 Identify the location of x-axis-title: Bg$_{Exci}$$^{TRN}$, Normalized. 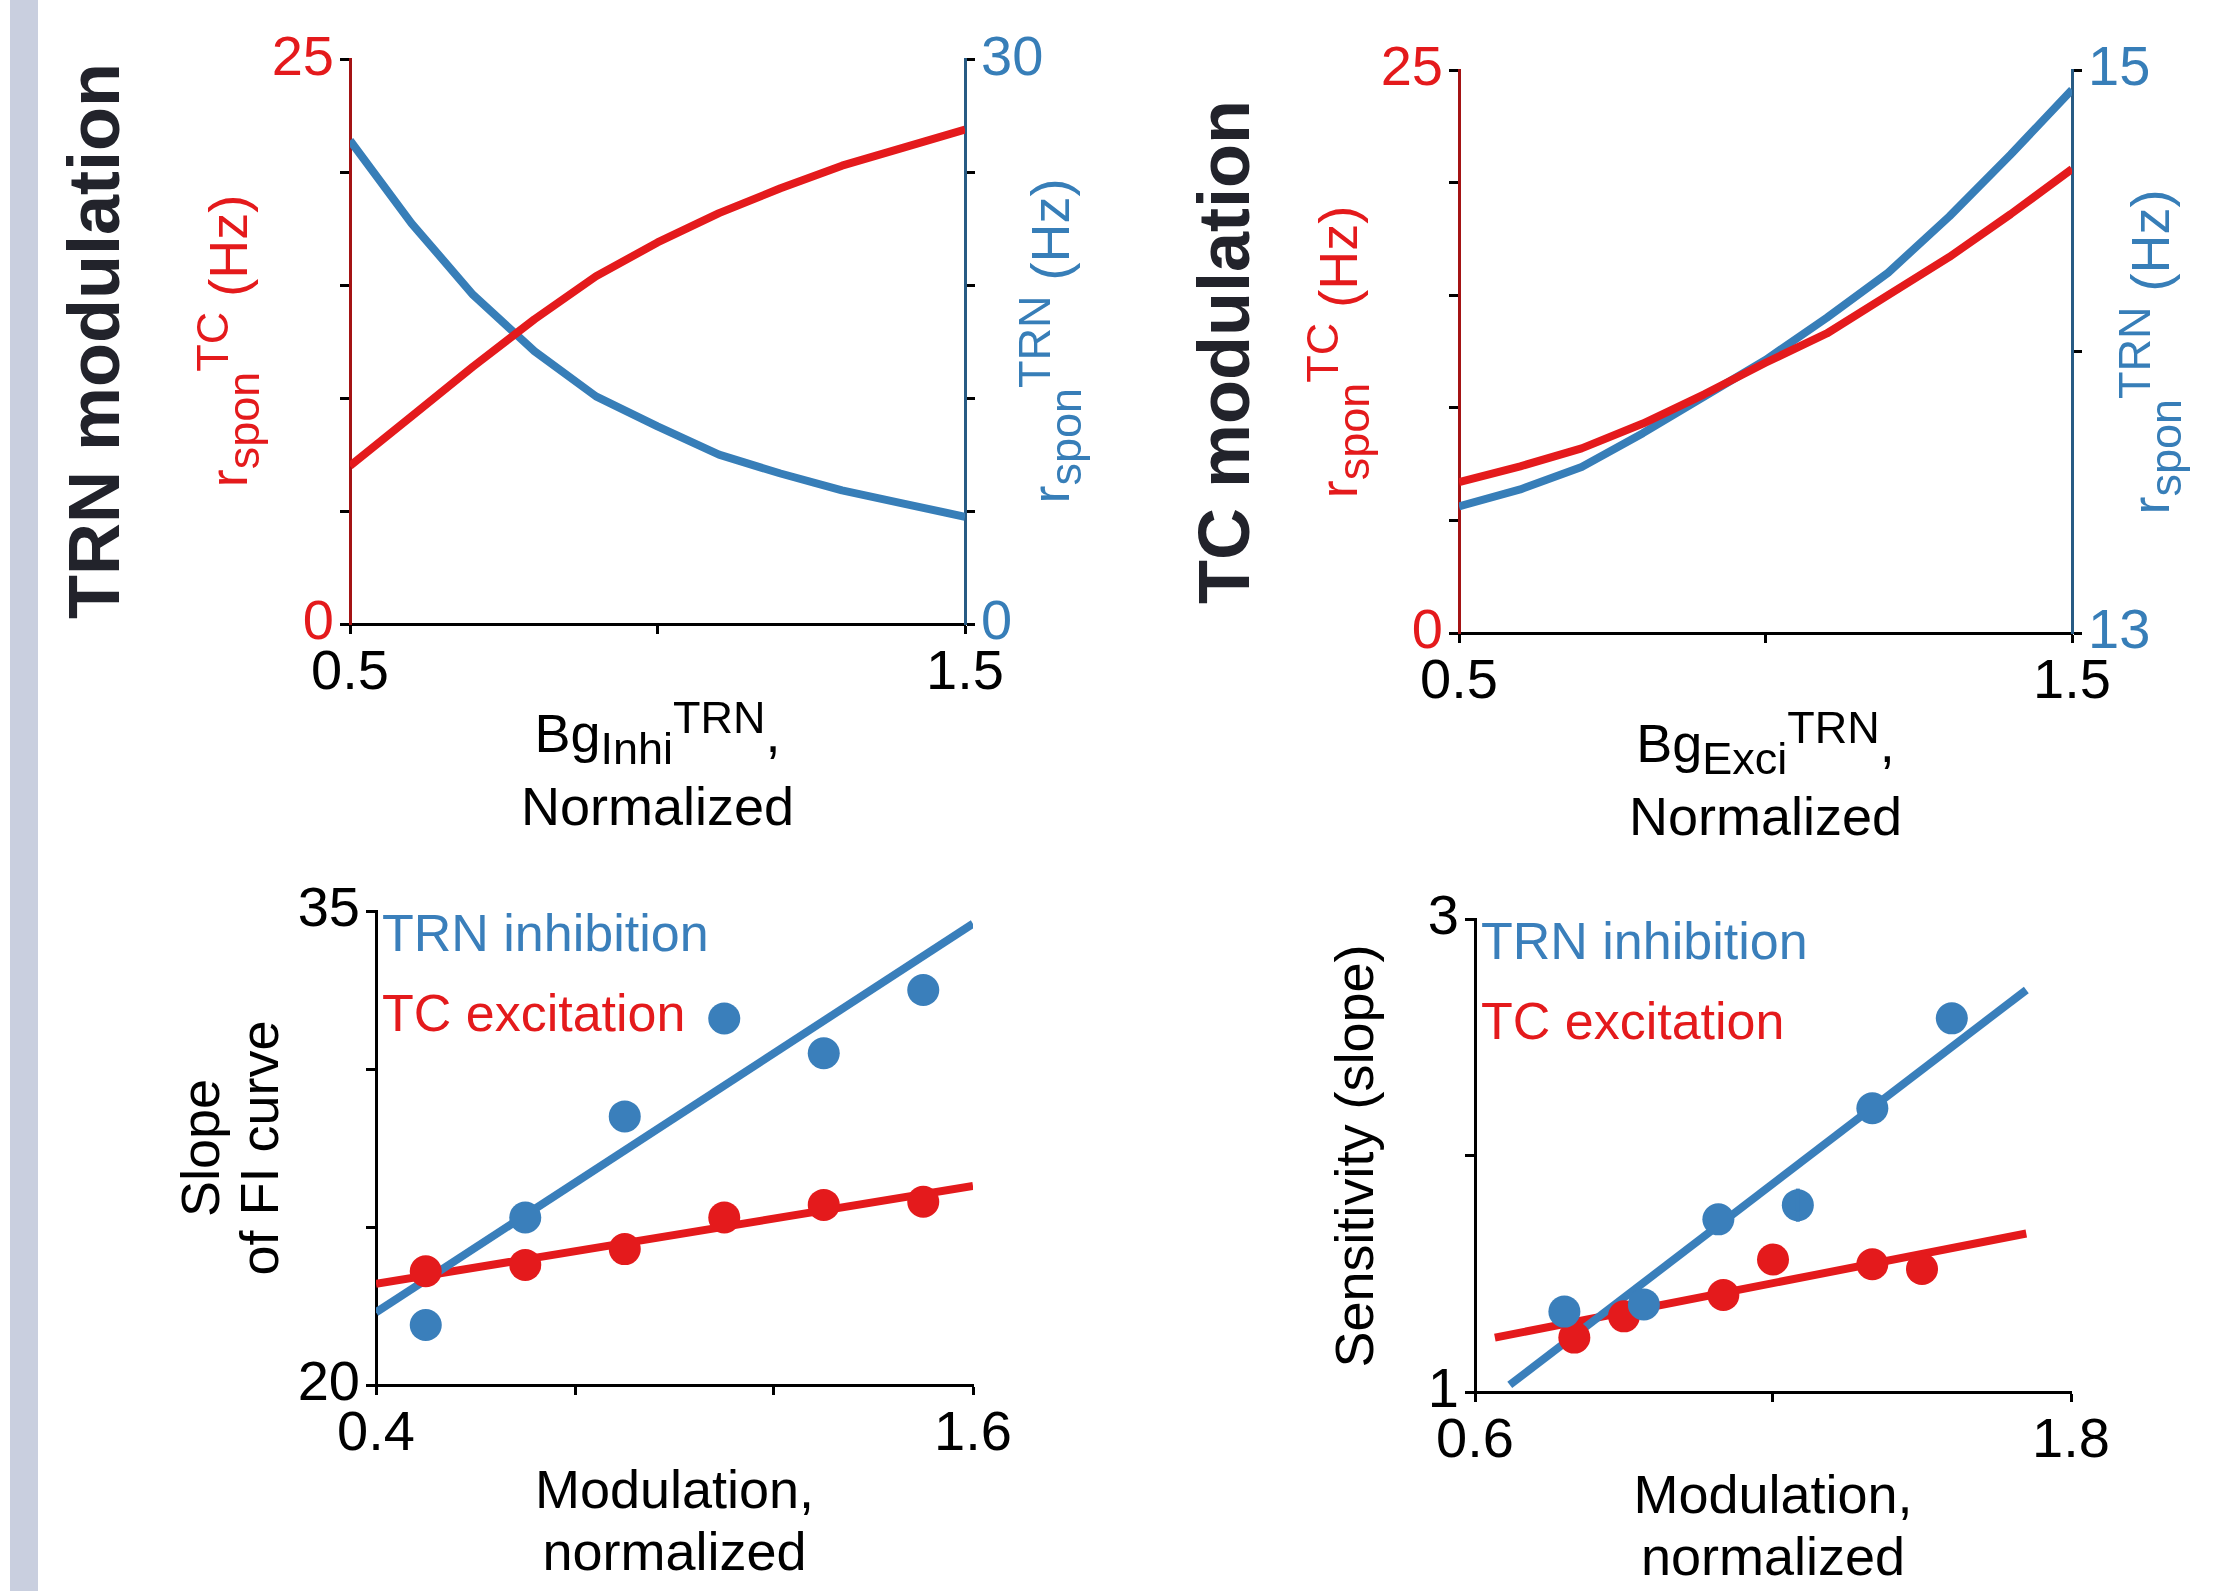
(1765, 774).